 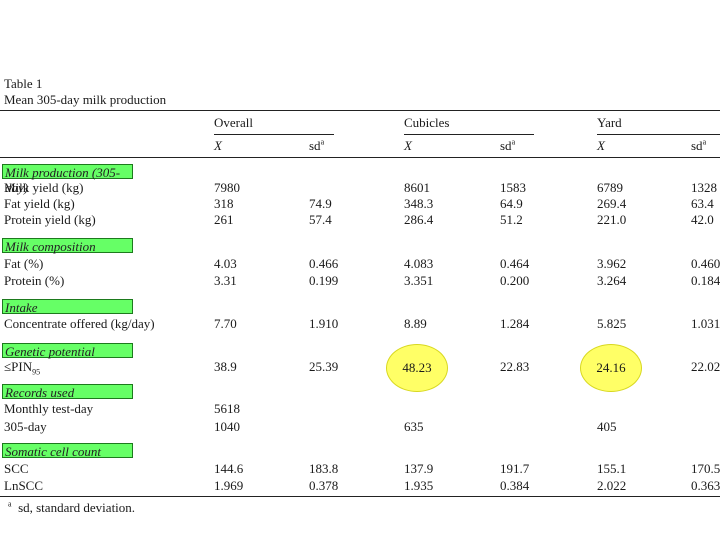 What do you see at coordinates (324, 366) in the screenshot?
I see `cell: 25.39` at bounding box center [324, 366].